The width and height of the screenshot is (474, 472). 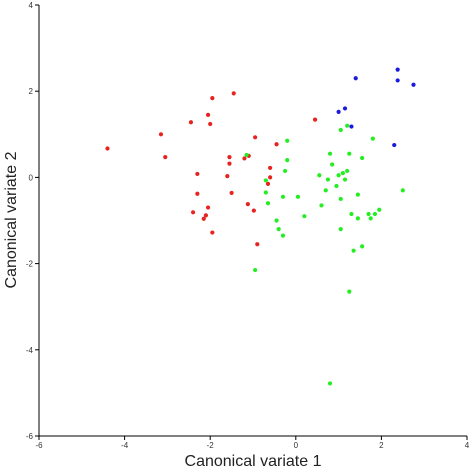 What do you see at coordinates (253, 461) in the screenshot?
I see `x-axis-title: Canonical variate 1` at bounding box center [253, 461].